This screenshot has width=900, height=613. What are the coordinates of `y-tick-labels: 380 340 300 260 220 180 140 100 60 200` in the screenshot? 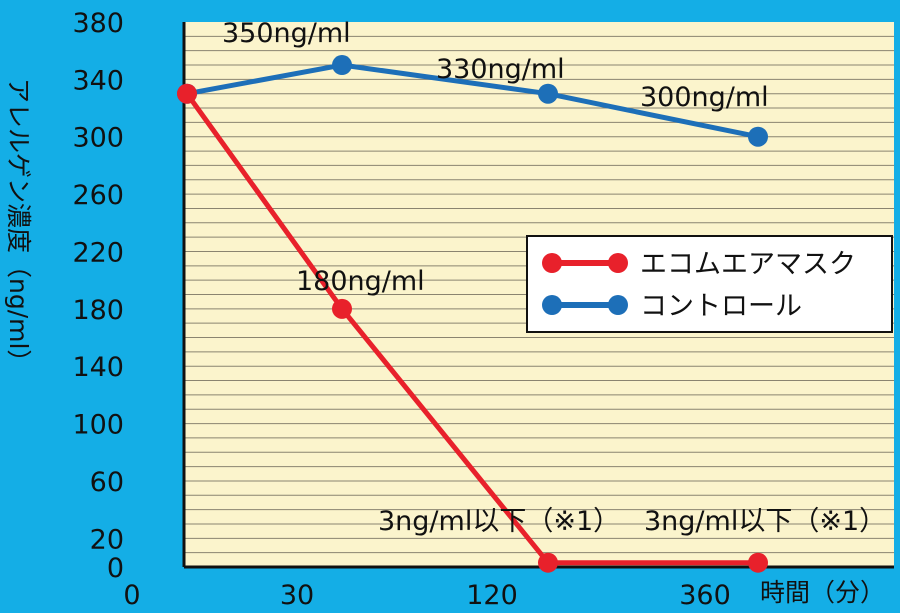 It's located at (98, 296).